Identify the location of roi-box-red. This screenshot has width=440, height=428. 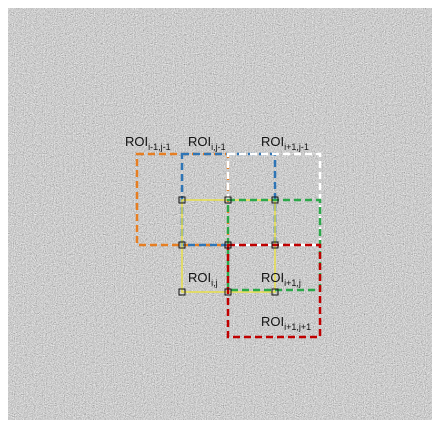
(274, 291).